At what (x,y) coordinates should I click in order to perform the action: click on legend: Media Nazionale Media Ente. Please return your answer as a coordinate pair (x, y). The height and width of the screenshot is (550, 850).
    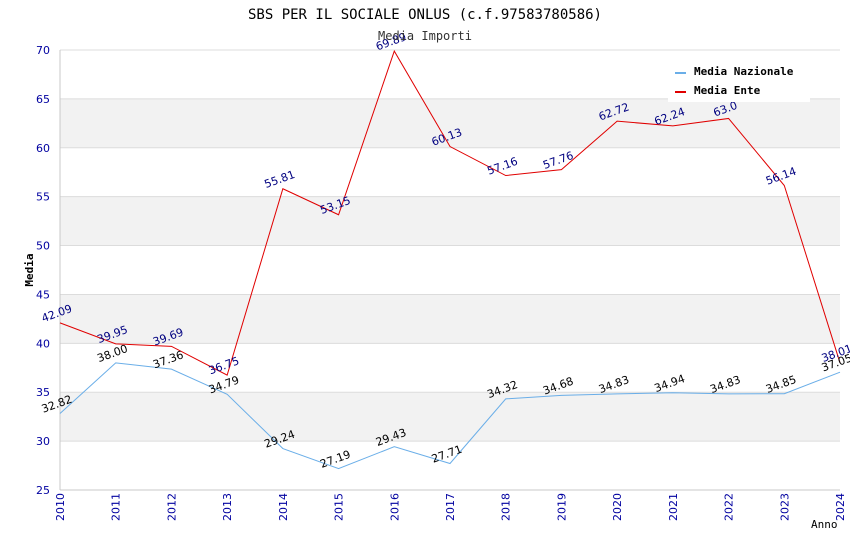
    Looking at the image, I should click on (739, 81).